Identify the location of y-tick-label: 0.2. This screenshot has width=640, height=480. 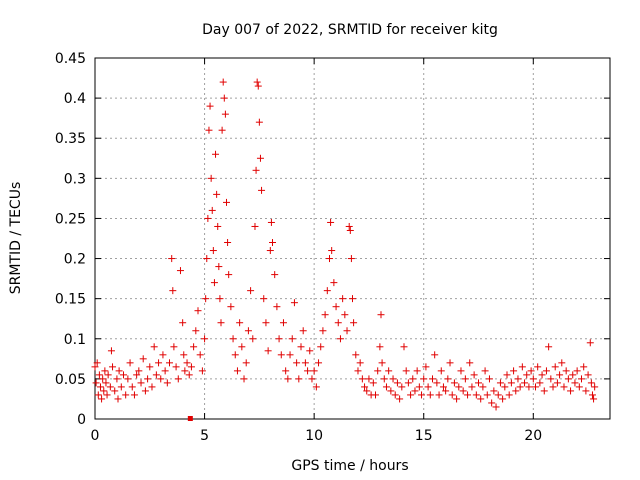
(75, 260).